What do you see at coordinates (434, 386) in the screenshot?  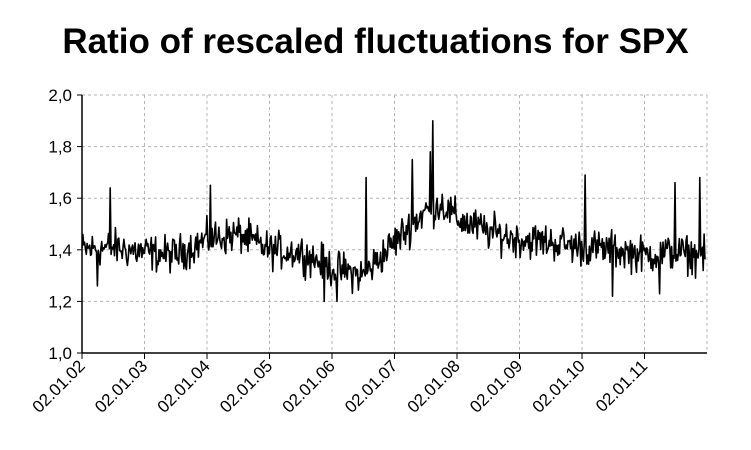 I see `x-tick-label: 02.01.08` at bounding box center [434, 386].